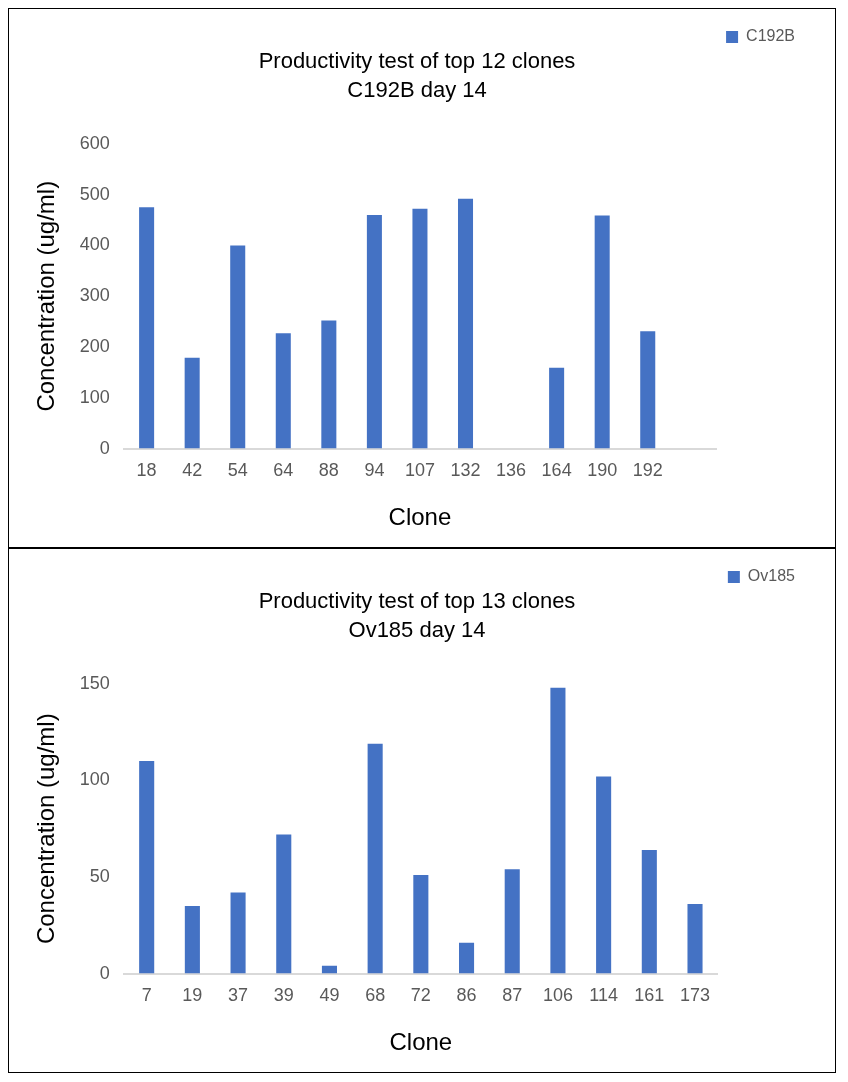  I want to click on x-tick-label: 87, so click(512, 995).